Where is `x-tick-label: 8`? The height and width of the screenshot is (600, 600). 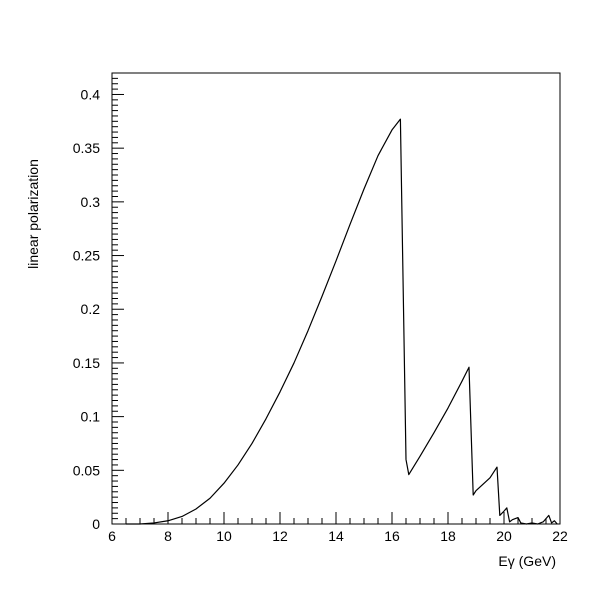
x-tick-label: 8 is located at coordinates (168, 536).